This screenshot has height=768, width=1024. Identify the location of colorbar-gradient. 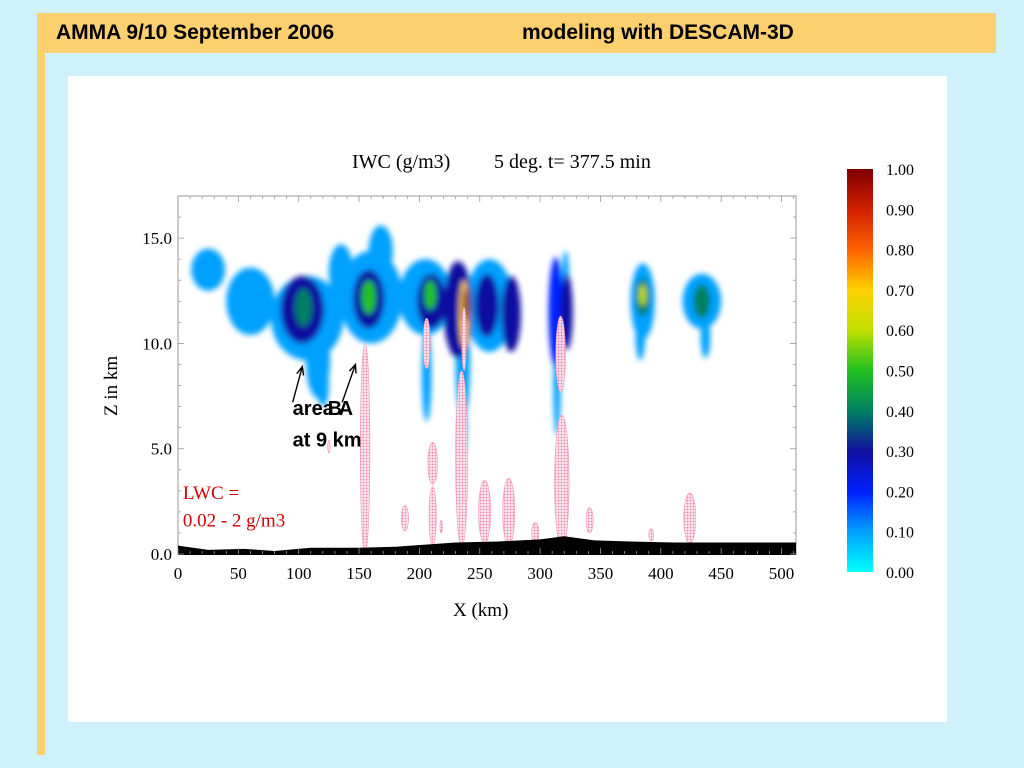
(860, 370).